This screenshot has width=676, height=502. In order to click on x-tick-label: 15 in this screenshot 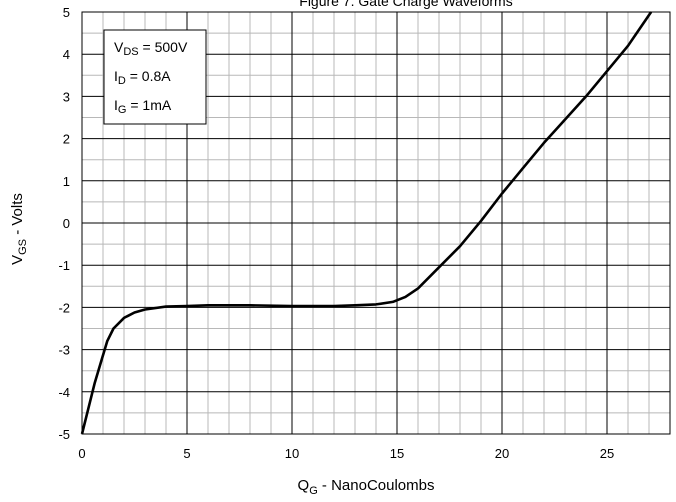, I will do `click(397, 453)`.